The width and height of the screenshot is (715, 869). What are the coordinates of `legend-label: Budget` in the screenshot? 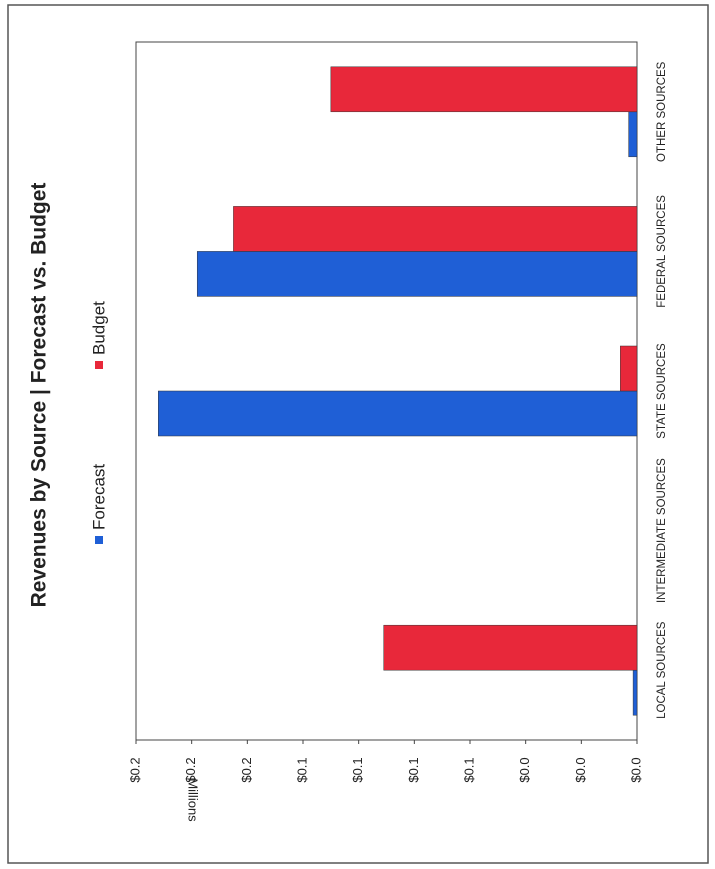 It's located at (98, 328).